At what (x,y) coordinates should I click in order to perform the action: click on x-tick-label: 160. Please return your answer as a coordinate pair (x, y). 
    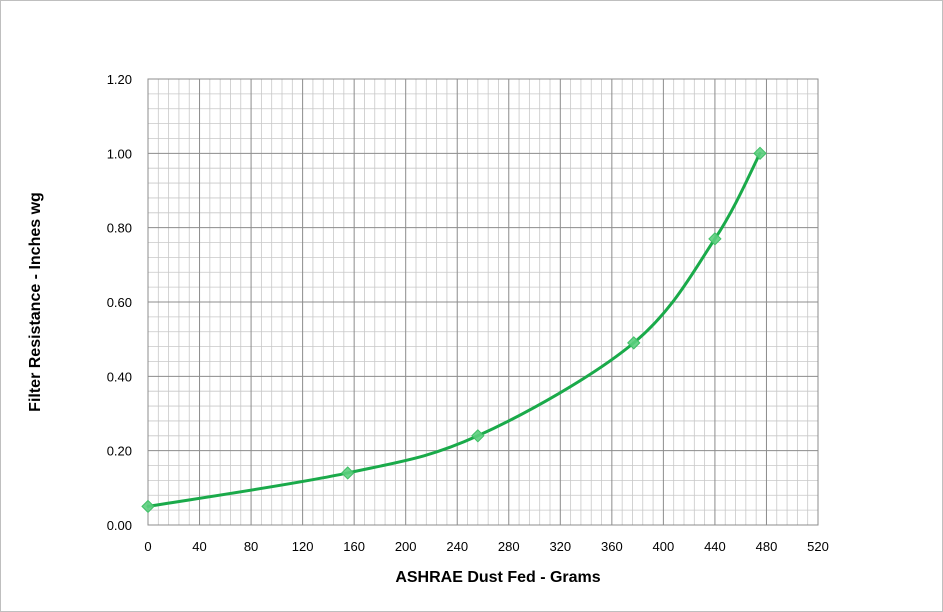
    Looking at the image, I should click on (354, 546).